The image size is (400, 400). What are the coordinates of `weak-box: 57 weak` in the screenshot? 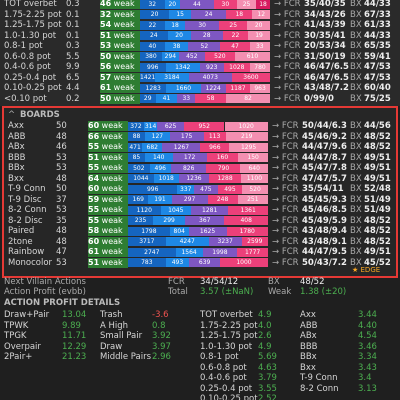 It's located at (120, 77).